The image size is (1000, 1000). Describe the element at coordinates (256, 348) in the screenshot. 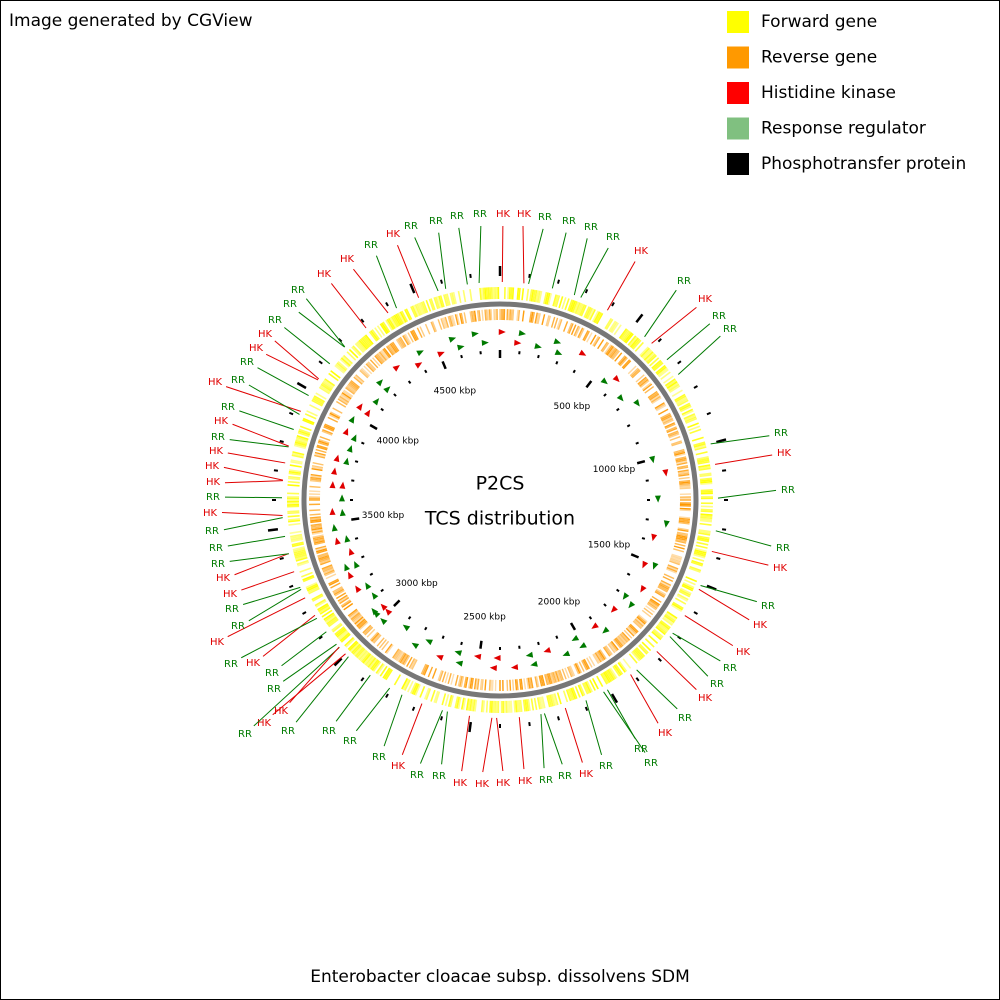

I see `feature-label: HK` at that location.